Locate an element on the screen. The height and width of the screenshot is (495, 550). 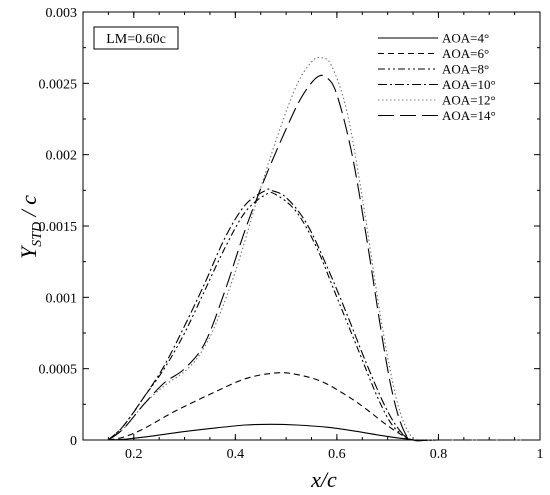
y-axis-title: YSTD / c is located at coordinates (30, 227).